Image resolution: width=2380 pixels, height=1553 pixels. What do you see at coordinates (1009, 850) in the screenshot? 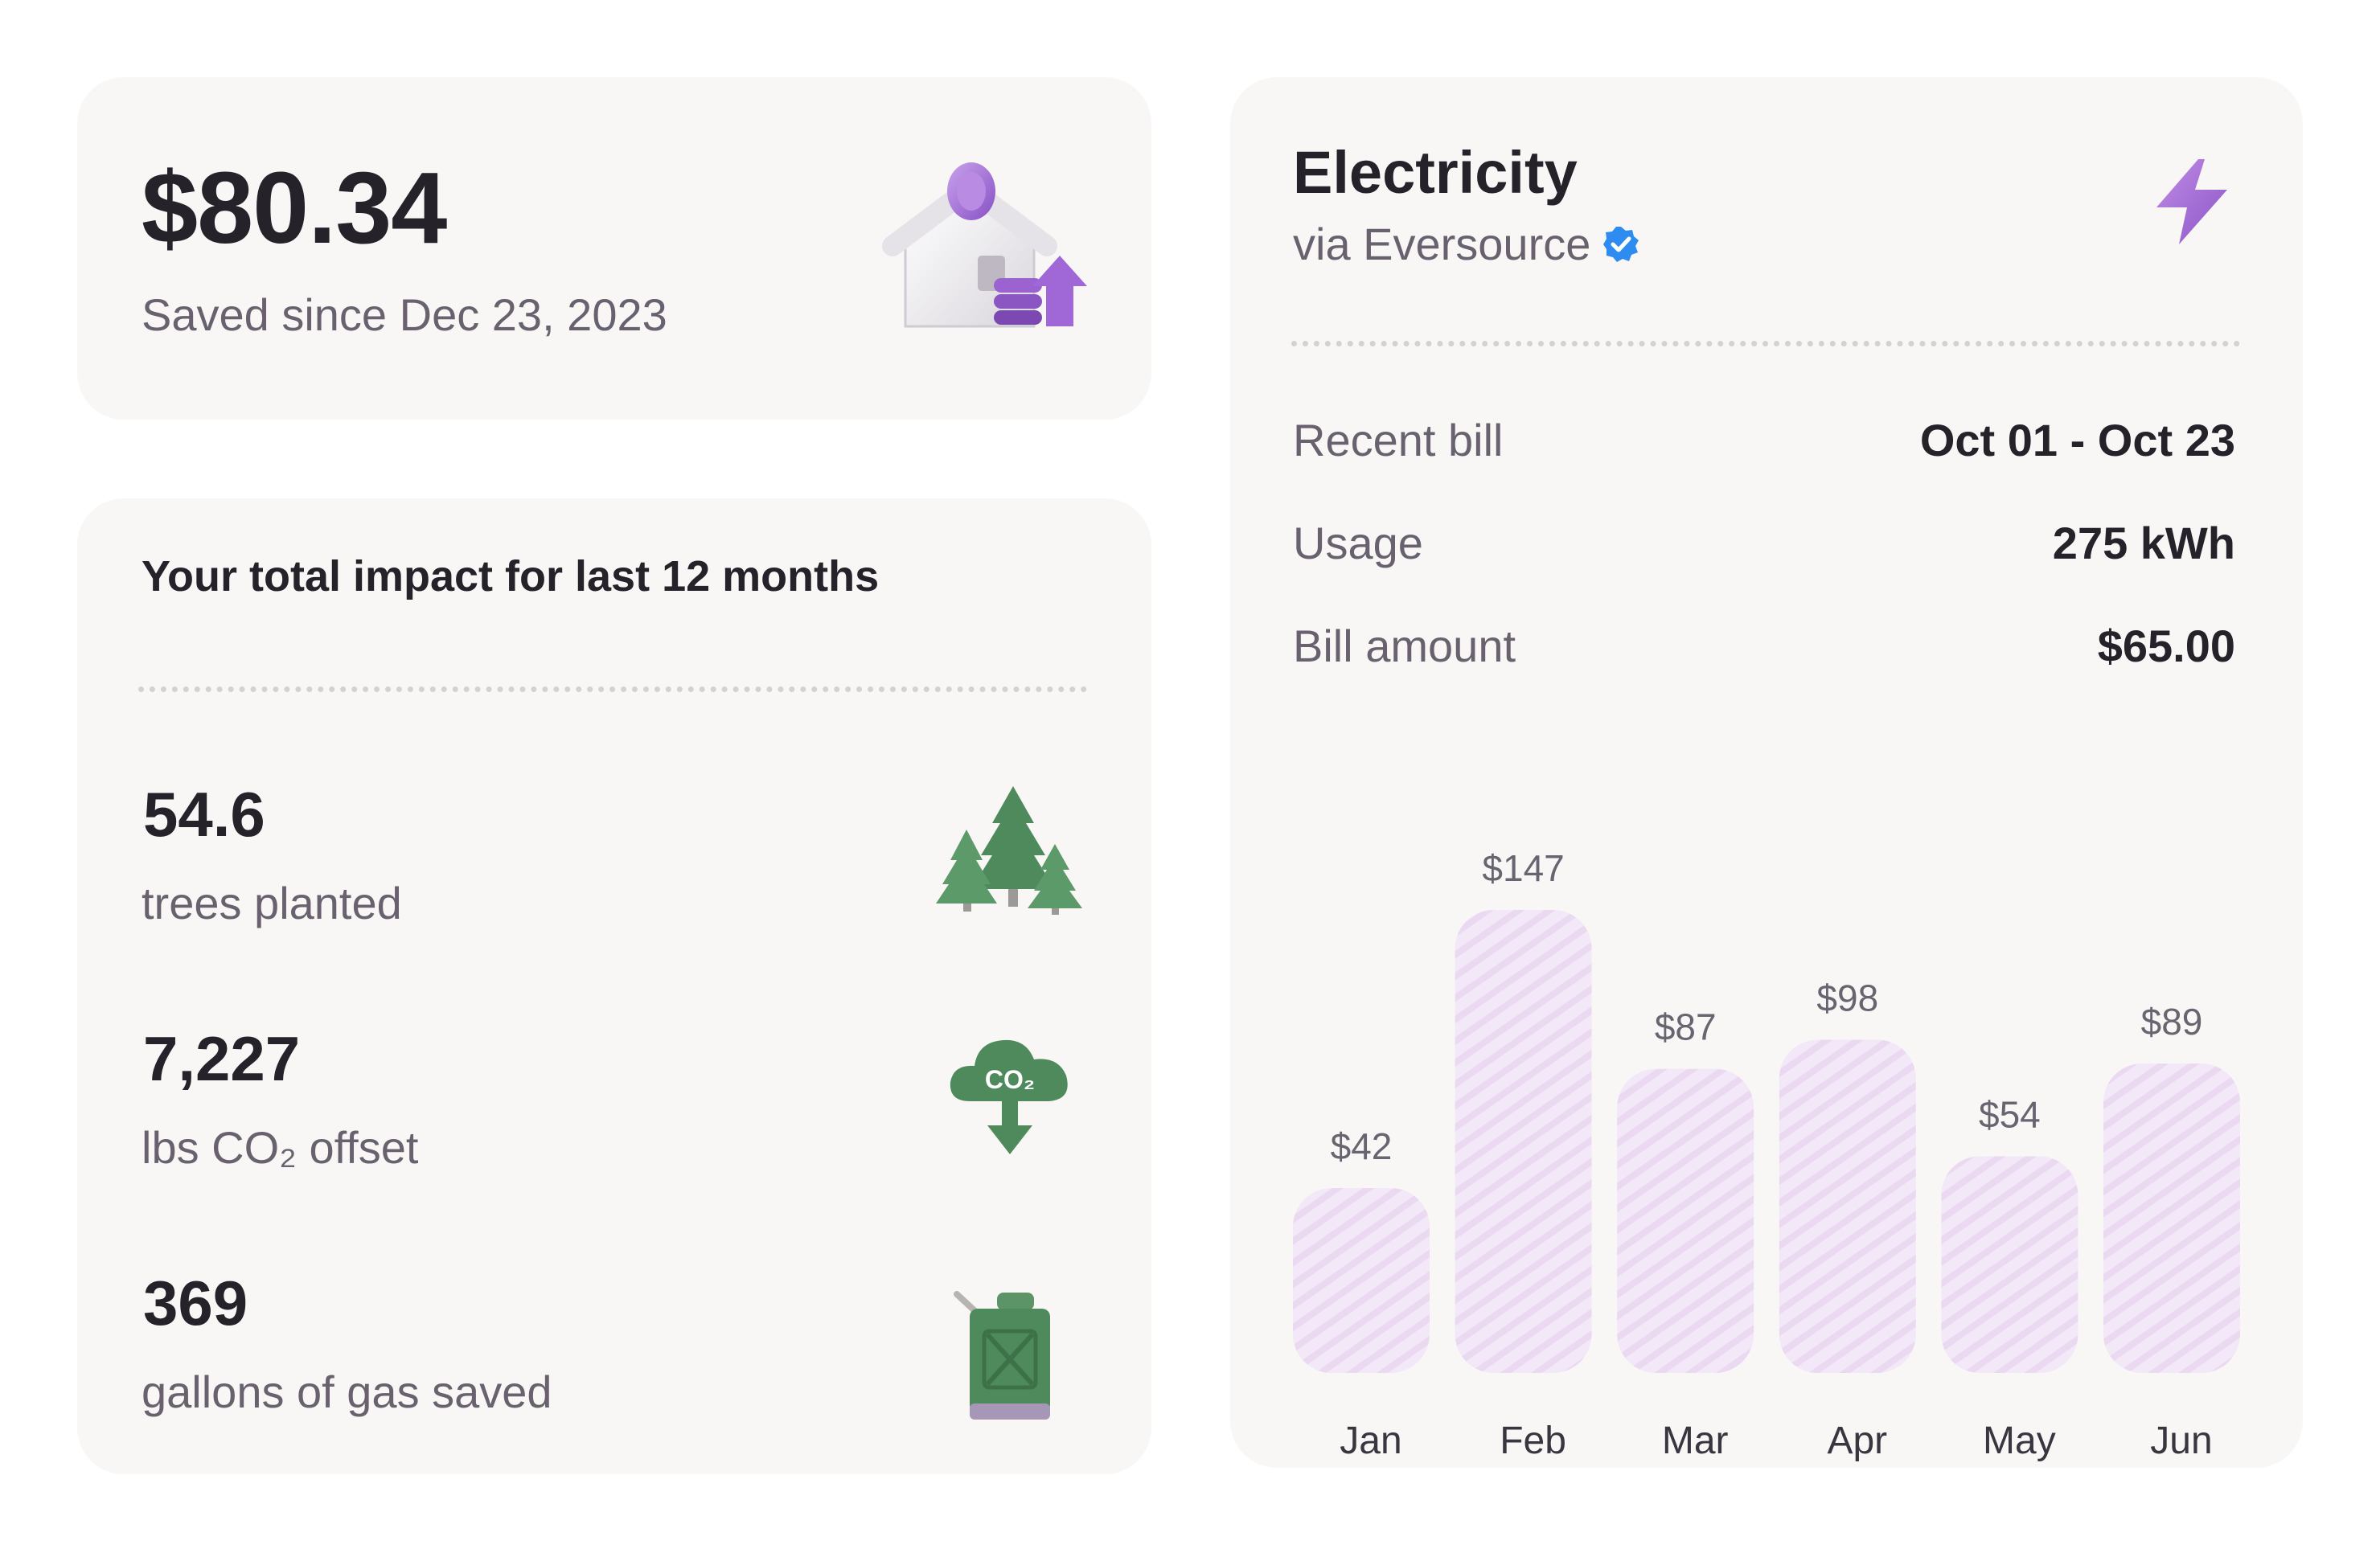
I see `trees-icon` at bounding box center [1009, 850].